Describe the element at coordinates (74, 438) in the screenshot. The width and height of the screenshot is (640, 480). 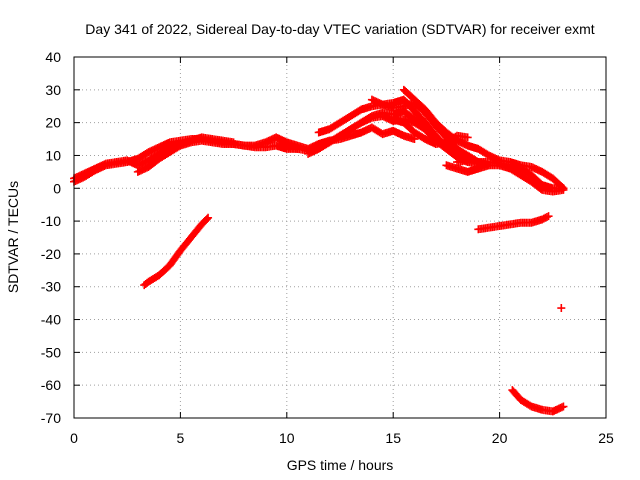
I see `x-tick-label: 0` at that location.